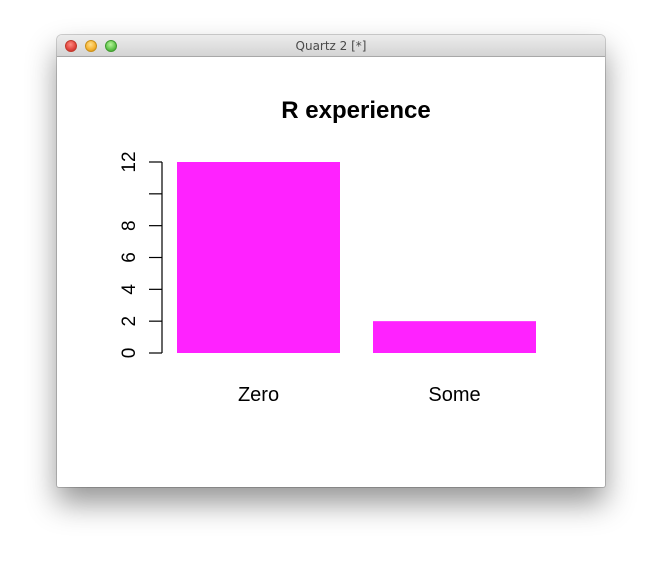  What do you see at coordinates (111, 46) in the screenshot?
I see `zoom-window-button` at bounding box center [111, 46].